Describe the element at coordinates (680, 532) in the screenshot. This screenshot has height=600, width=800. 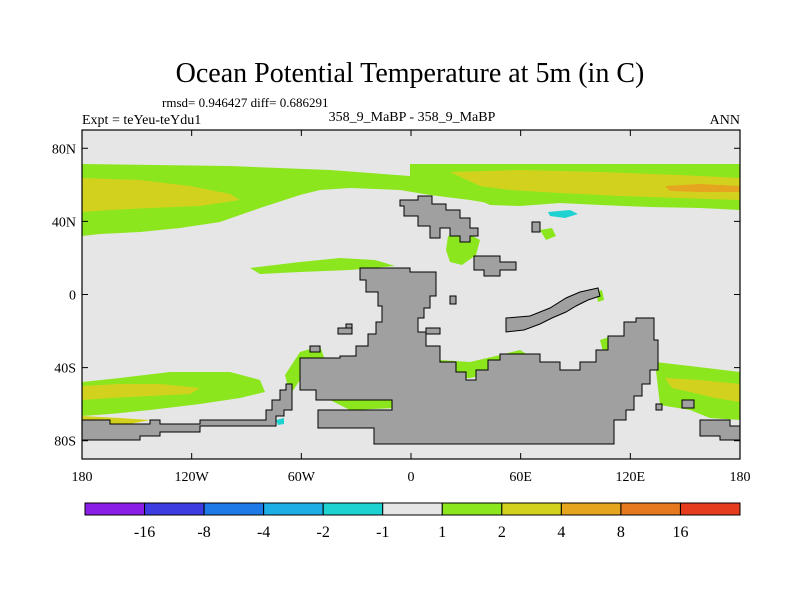
I see `colorbar-label: 16` at that location.